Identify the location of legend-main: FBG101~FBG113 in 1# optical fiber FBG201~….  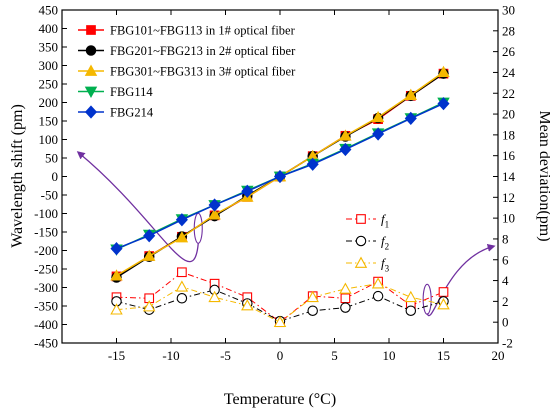
(187, 72).